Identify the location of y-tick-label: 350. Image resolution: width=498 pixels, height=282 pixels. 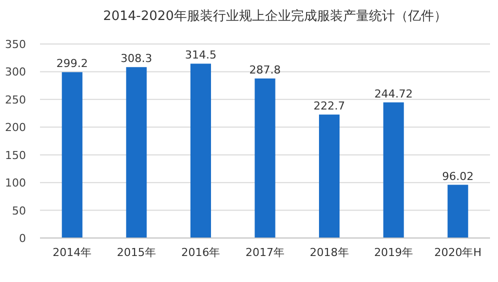
(15, 44).